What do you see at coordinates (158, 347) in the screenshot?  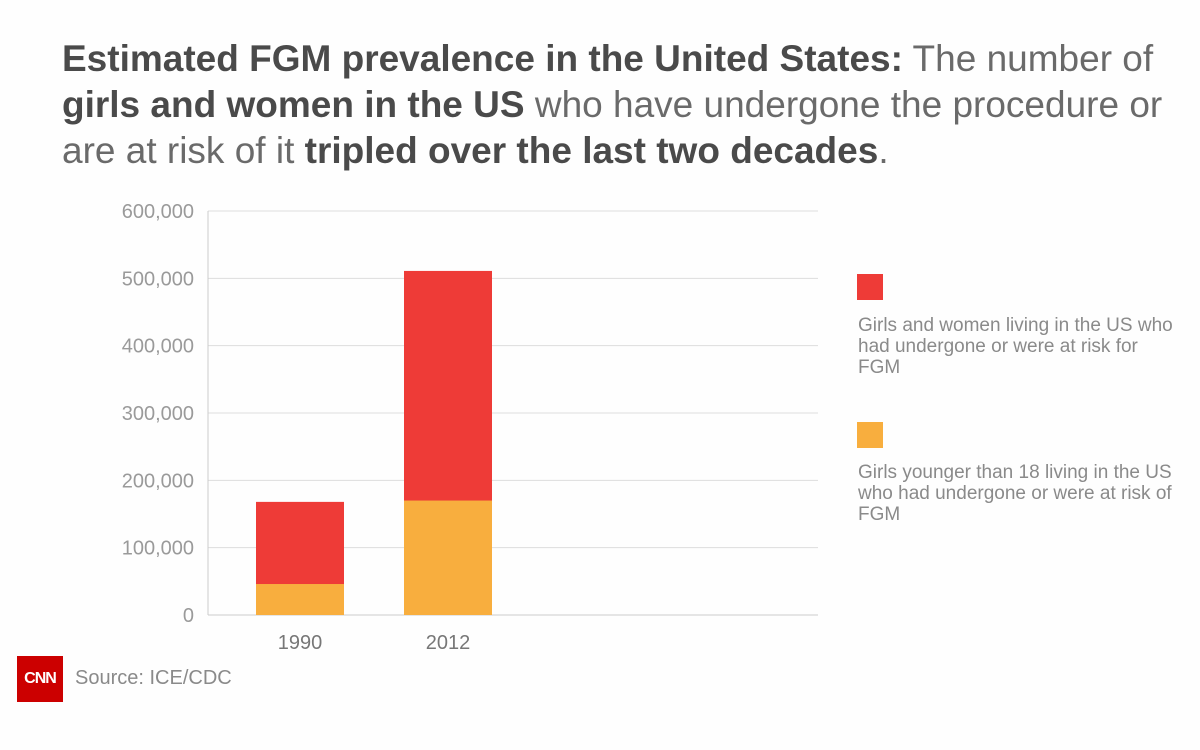 I see `y-tick-label: 400,000` at bounding box center [158, 347].